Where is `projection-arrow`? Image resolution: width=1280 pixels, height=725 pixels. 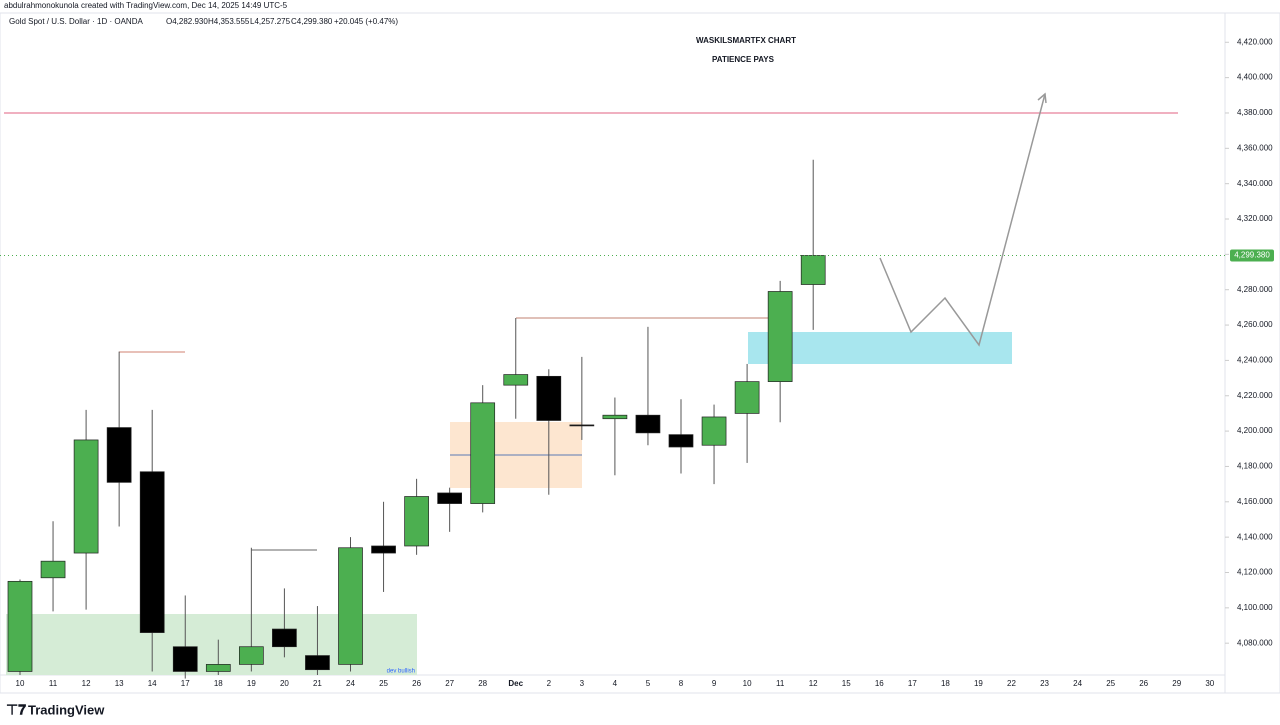
projection-arrow is located at coordinates (1042, 98).